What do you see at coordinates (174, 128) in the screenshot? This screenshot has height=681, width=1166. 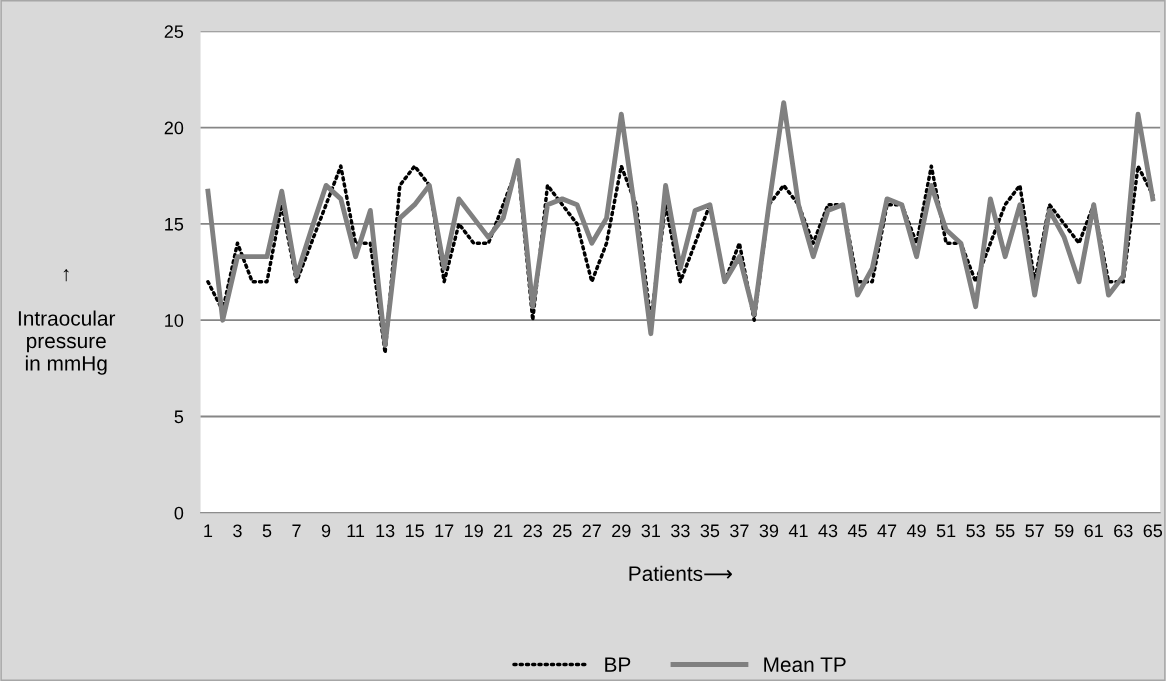 I see `y-tick-label: 20` at bounding box center [174, 128].